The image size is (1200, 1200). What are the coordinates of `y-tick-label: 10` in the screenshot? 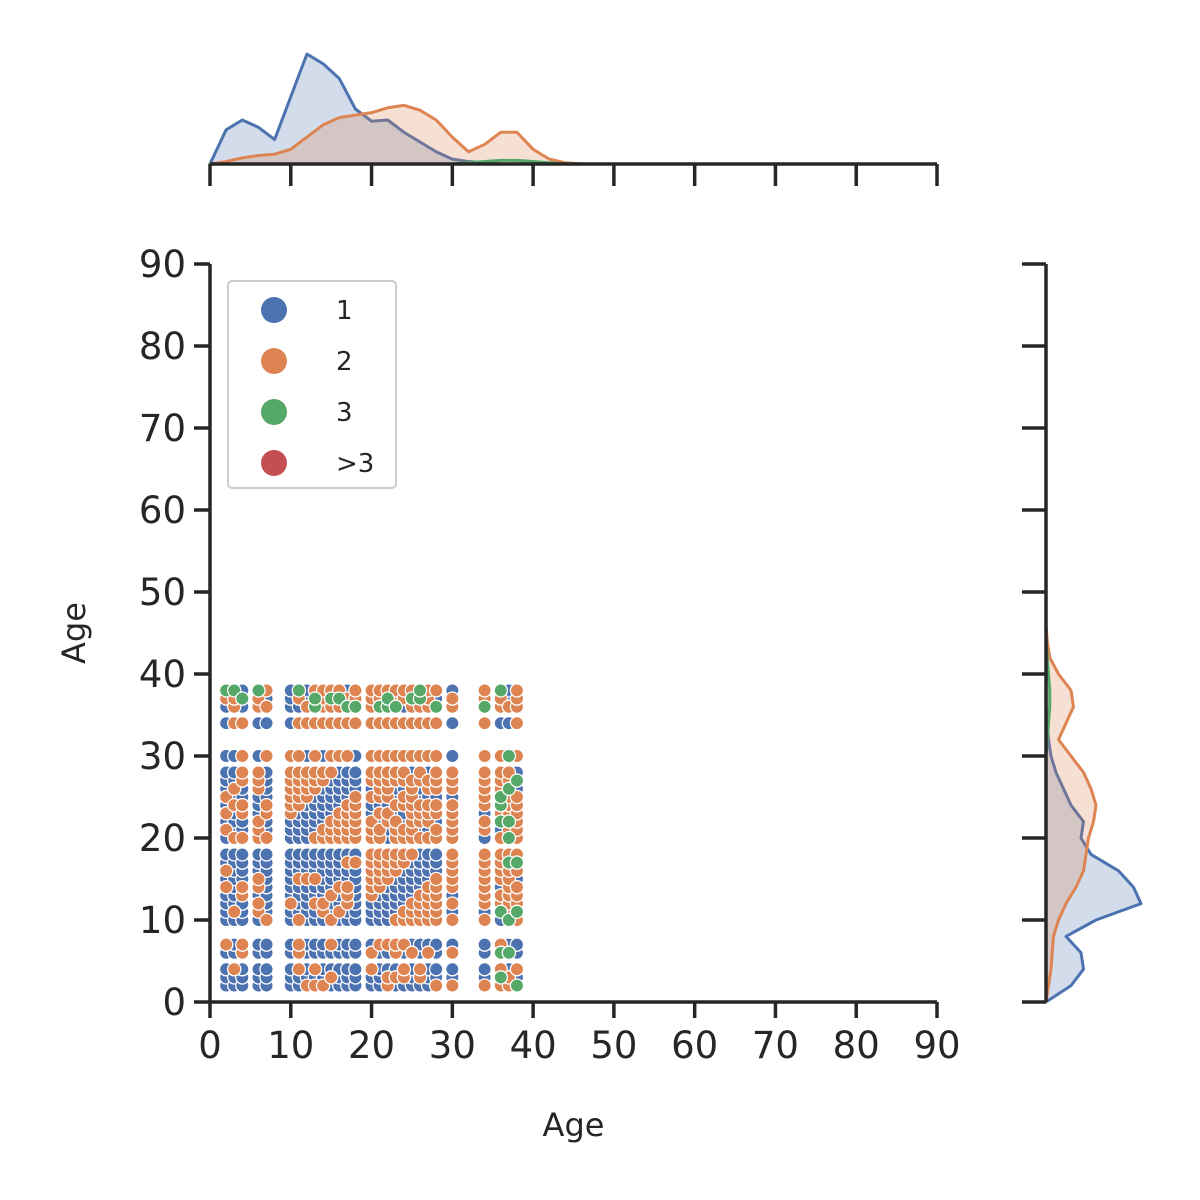 It's located at (162, 920).